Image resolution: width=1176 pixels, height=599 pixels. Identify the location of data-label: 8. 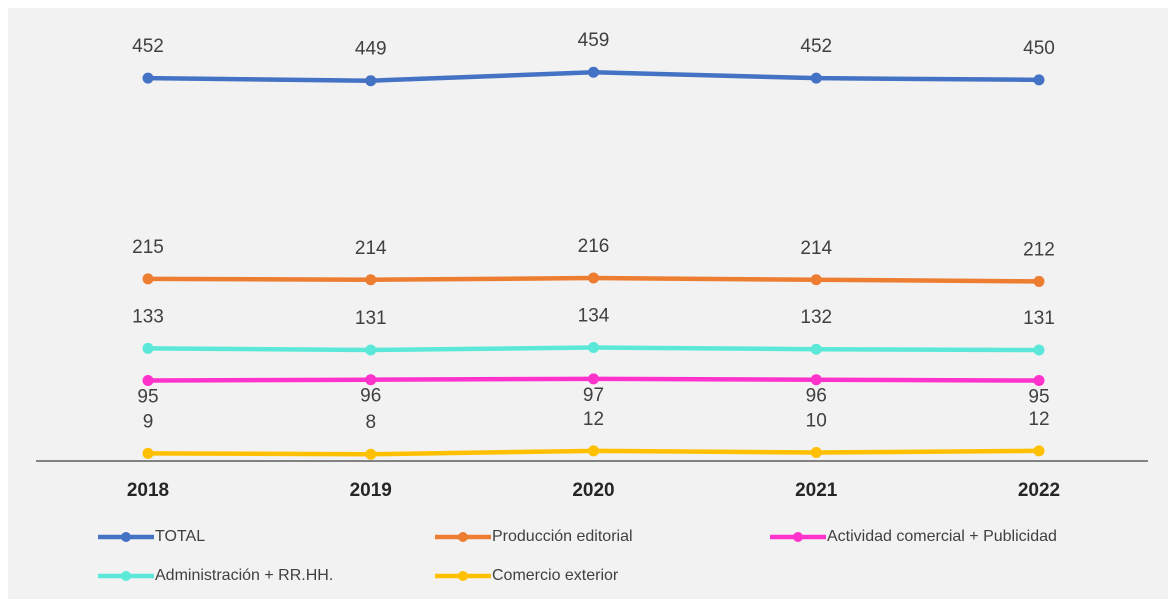
(370, 422).